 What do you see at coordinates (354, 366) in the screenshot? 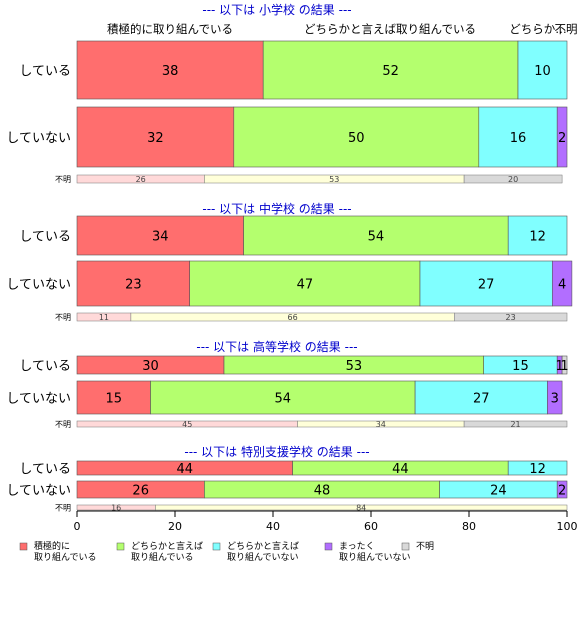
I see `data-label: 53` at bounding box center [354, 366].